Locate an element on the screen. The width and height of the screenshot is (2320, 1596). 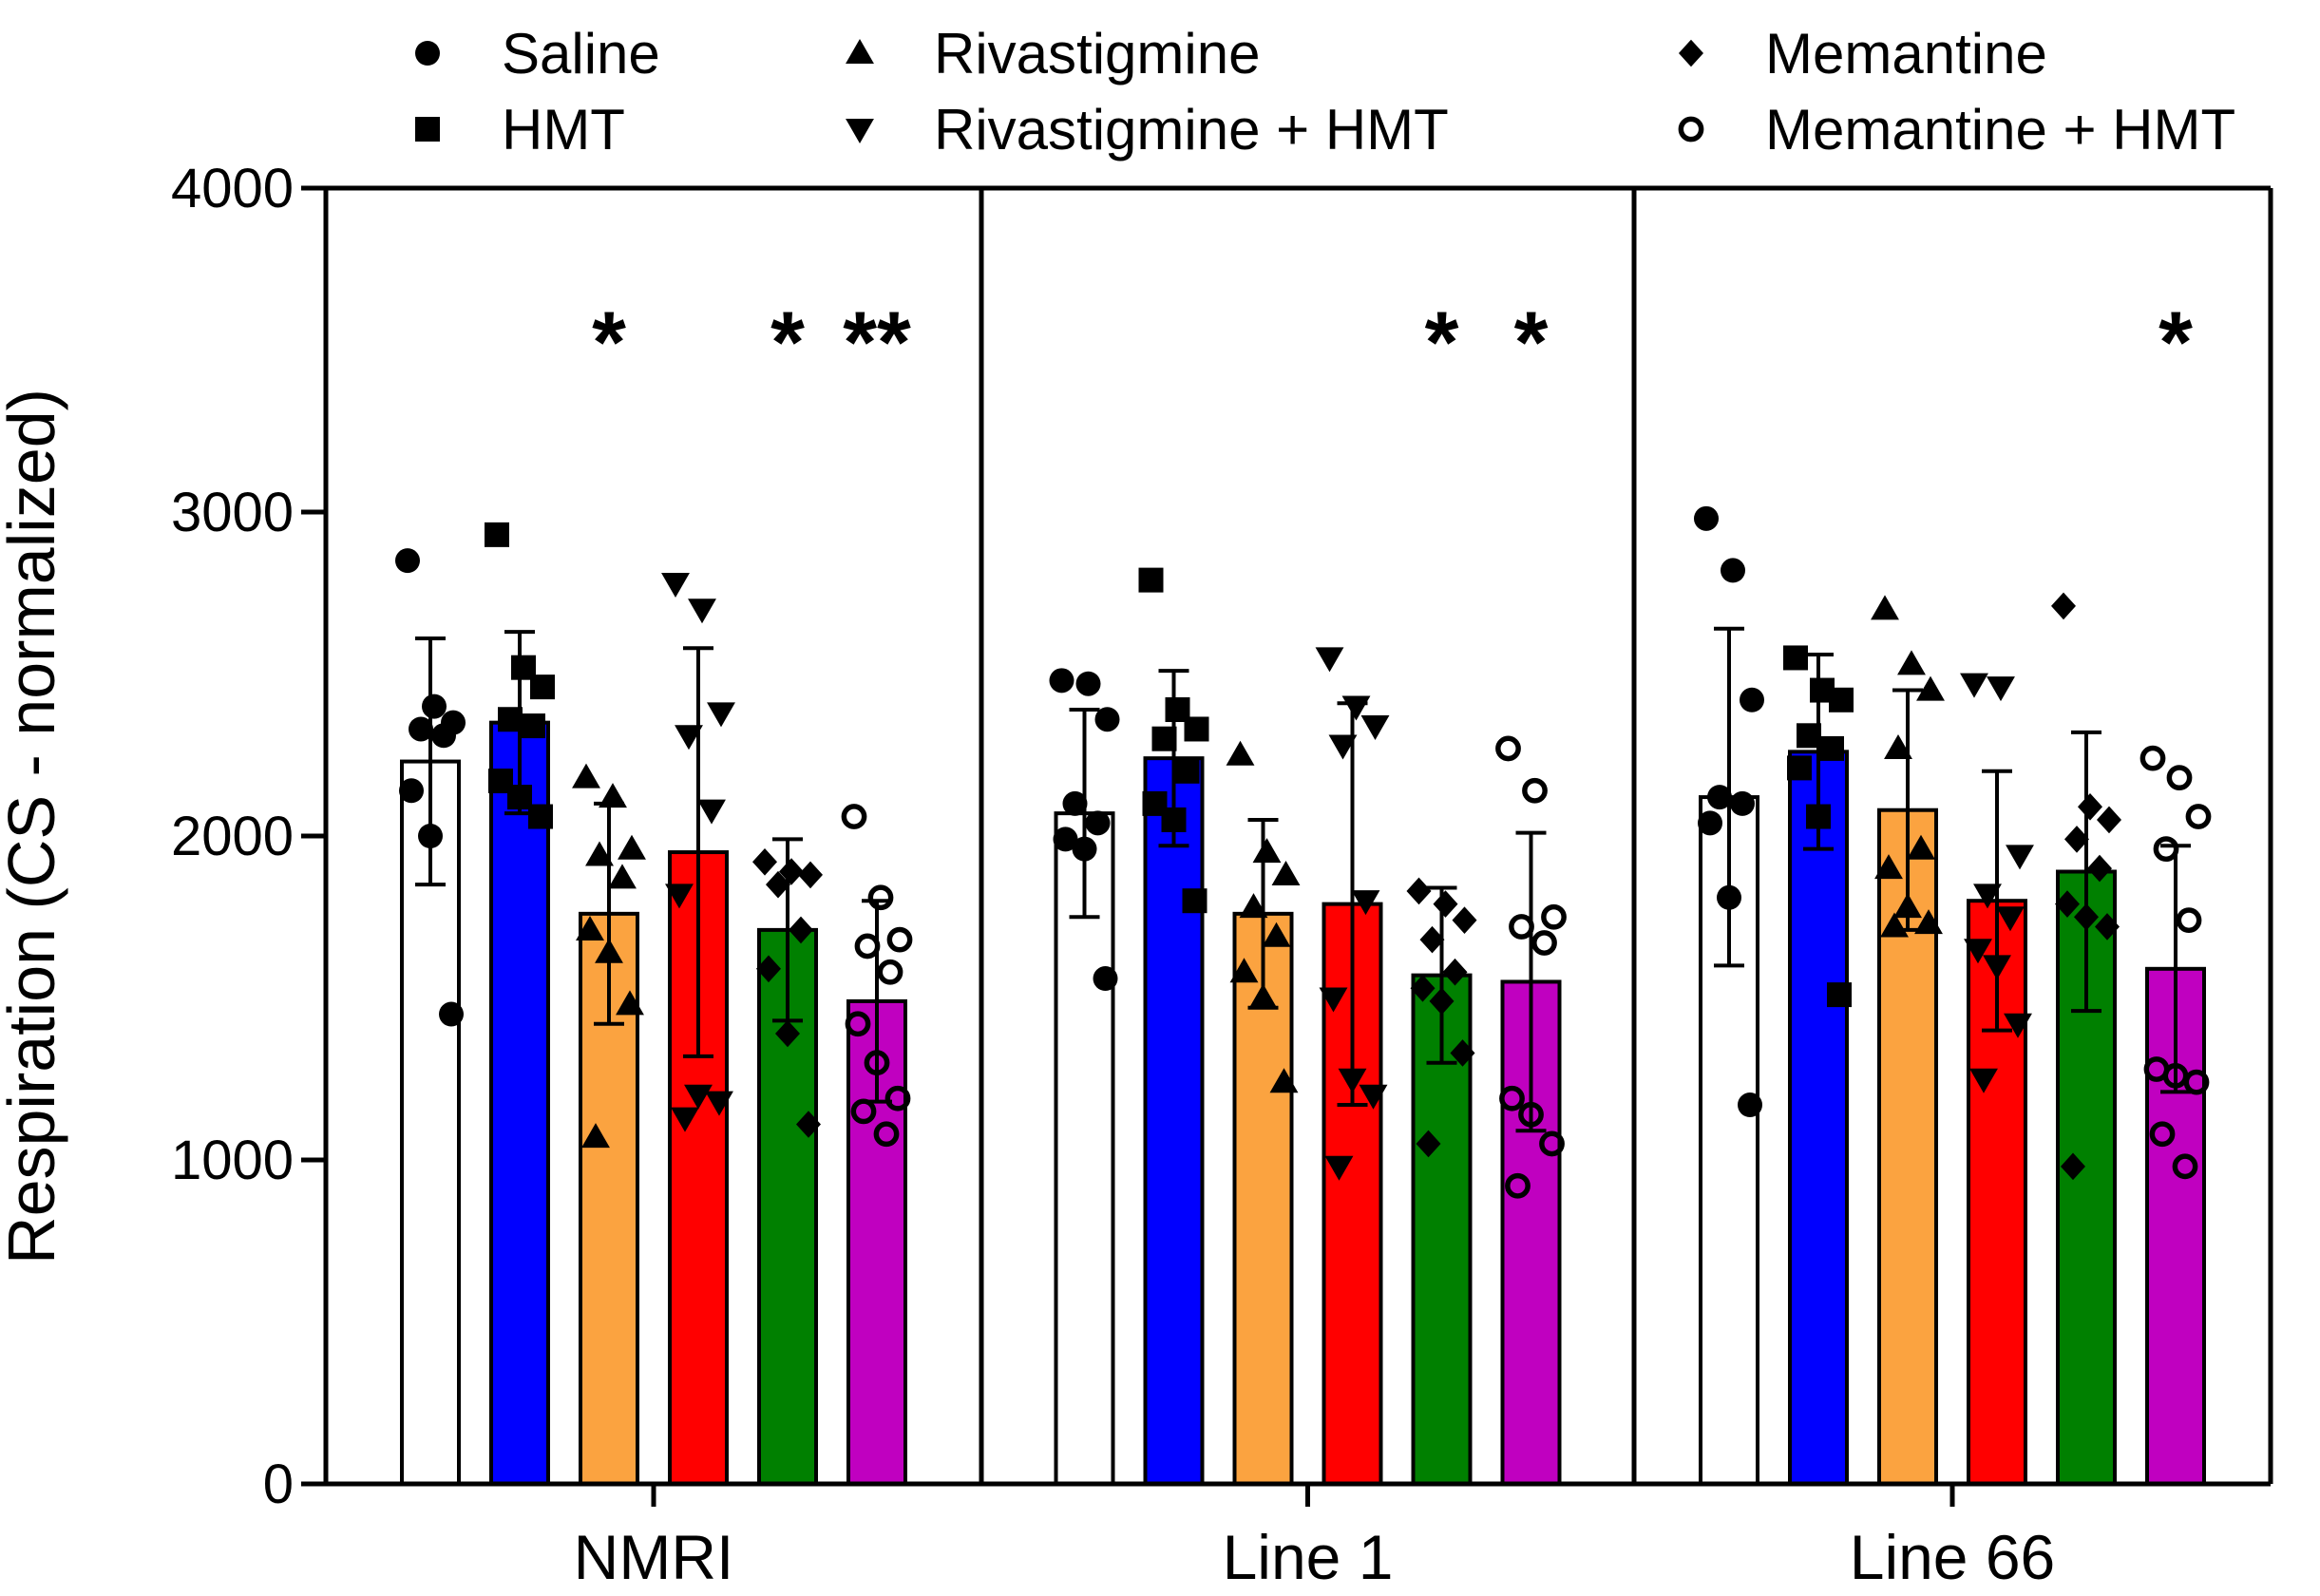
legend-item: Saline is located at coordinates (537, 54).